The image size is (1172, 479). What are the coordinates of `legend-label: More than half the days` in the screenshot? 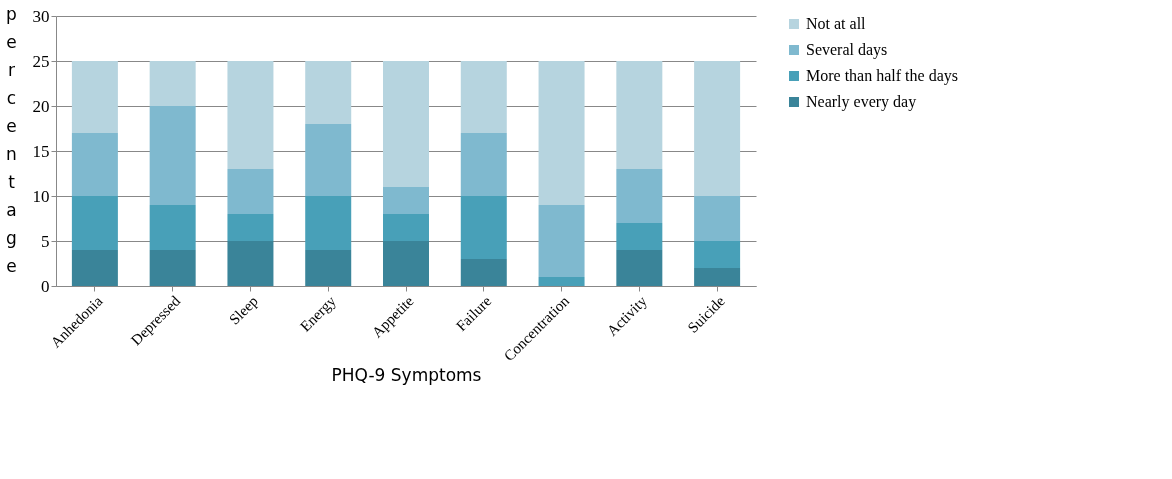 It's located at (882, 76).